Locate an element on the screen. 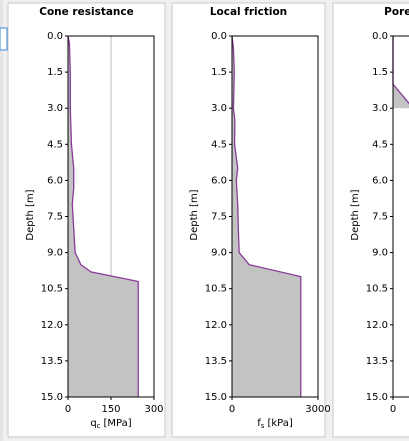  panel-title: Local friction is located at coordinates (248, 12).